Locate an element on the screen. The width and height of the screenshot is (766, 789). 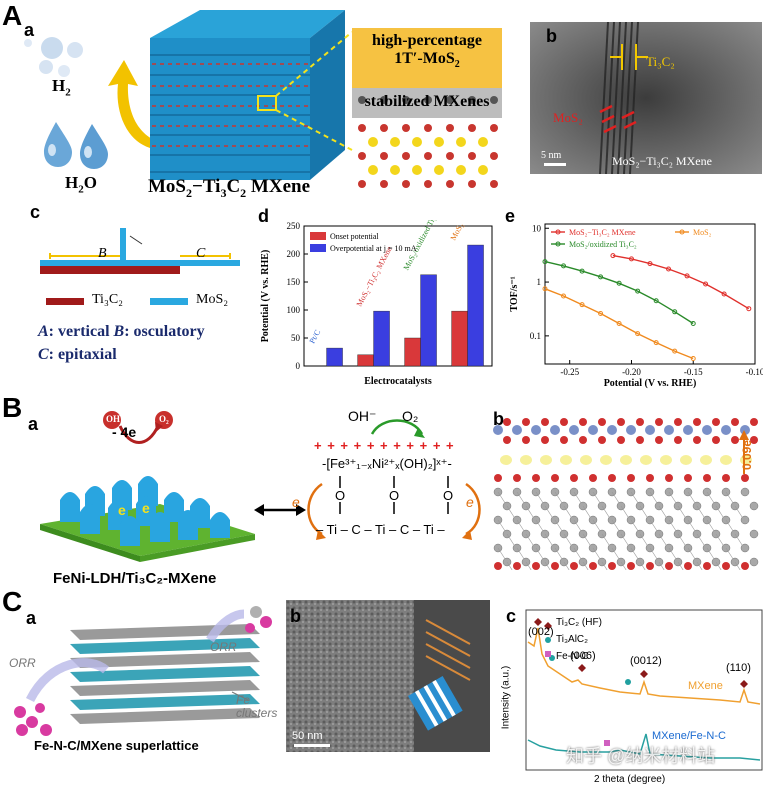
x-axis-label: Electrocatalysts is located at coordinates (398, 381).